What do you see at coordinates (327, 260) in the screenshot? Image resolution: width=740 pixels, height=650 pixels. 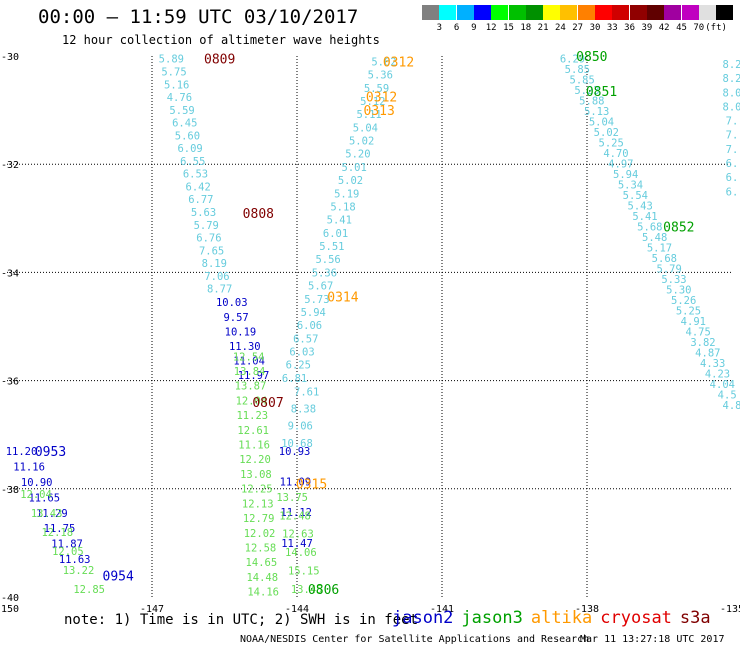 I see `wave-height-label: 5.56` at bounding box center [327, 260].